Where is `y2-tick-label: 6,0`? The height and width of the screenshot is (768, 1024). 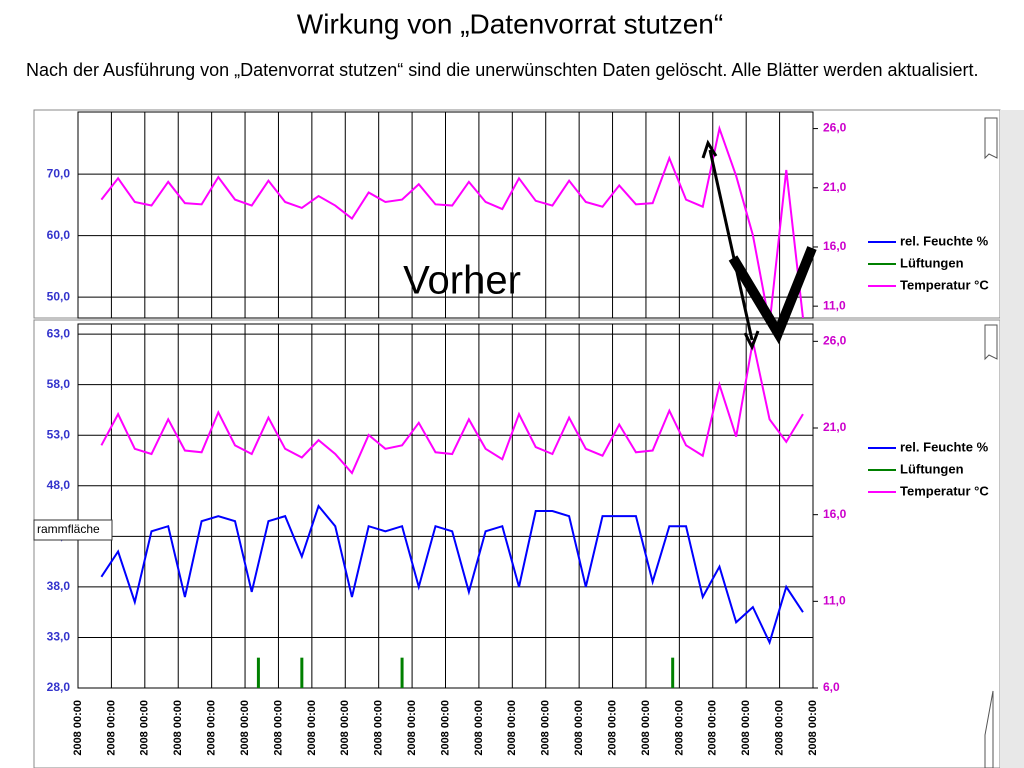
y2-tick-label: 6,0 is located at coordinates (831, 687).